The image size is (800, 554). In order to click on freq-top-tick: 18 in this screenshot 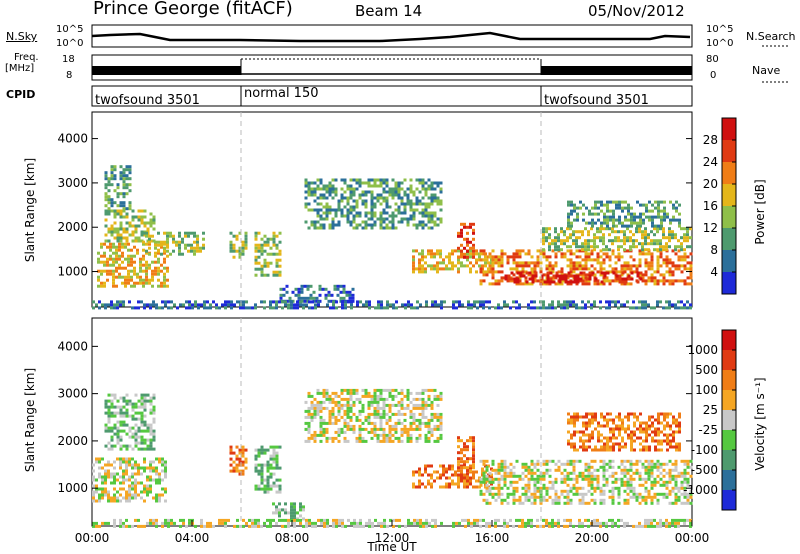, I will do `click(68, 59)`.